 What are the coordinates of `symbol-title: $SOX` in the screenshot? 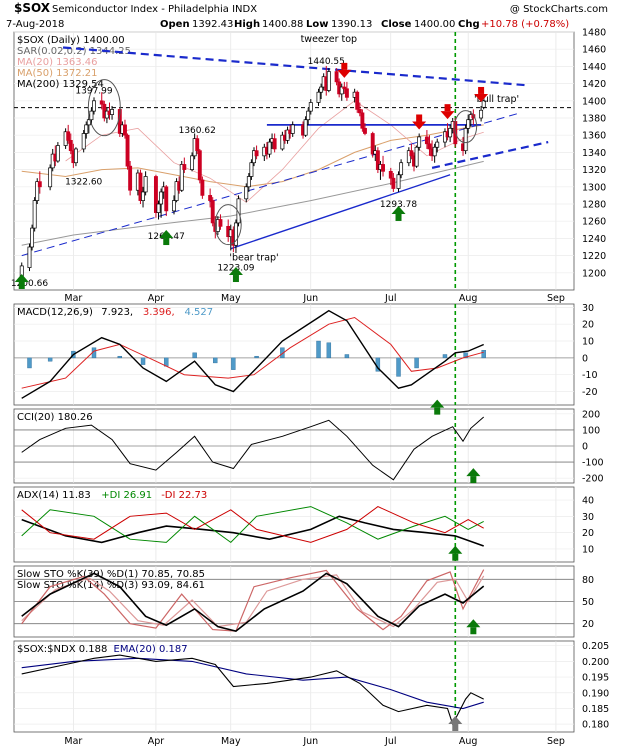 It's located at (32, 8).